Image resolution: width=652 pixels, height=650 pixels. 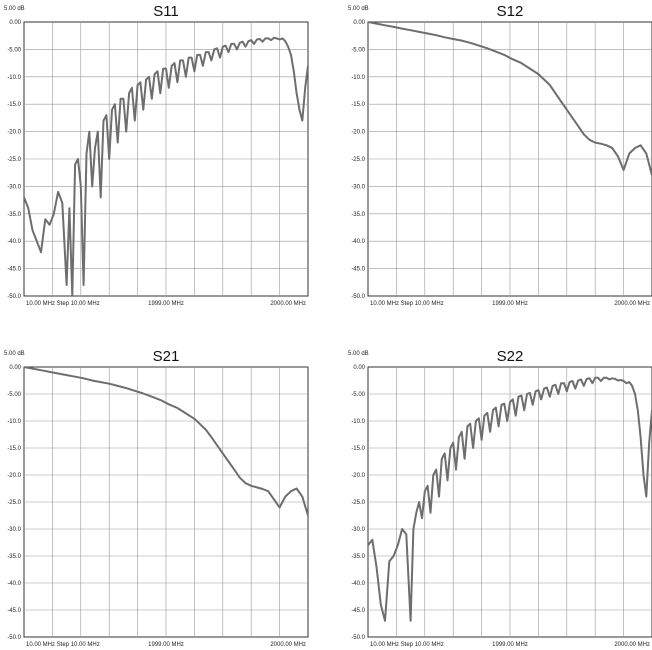 What do you see at coordinates (358, 584) in the screenshot?
I see `s22-ytick-label: -40.0` at bounding box center [358, 584].